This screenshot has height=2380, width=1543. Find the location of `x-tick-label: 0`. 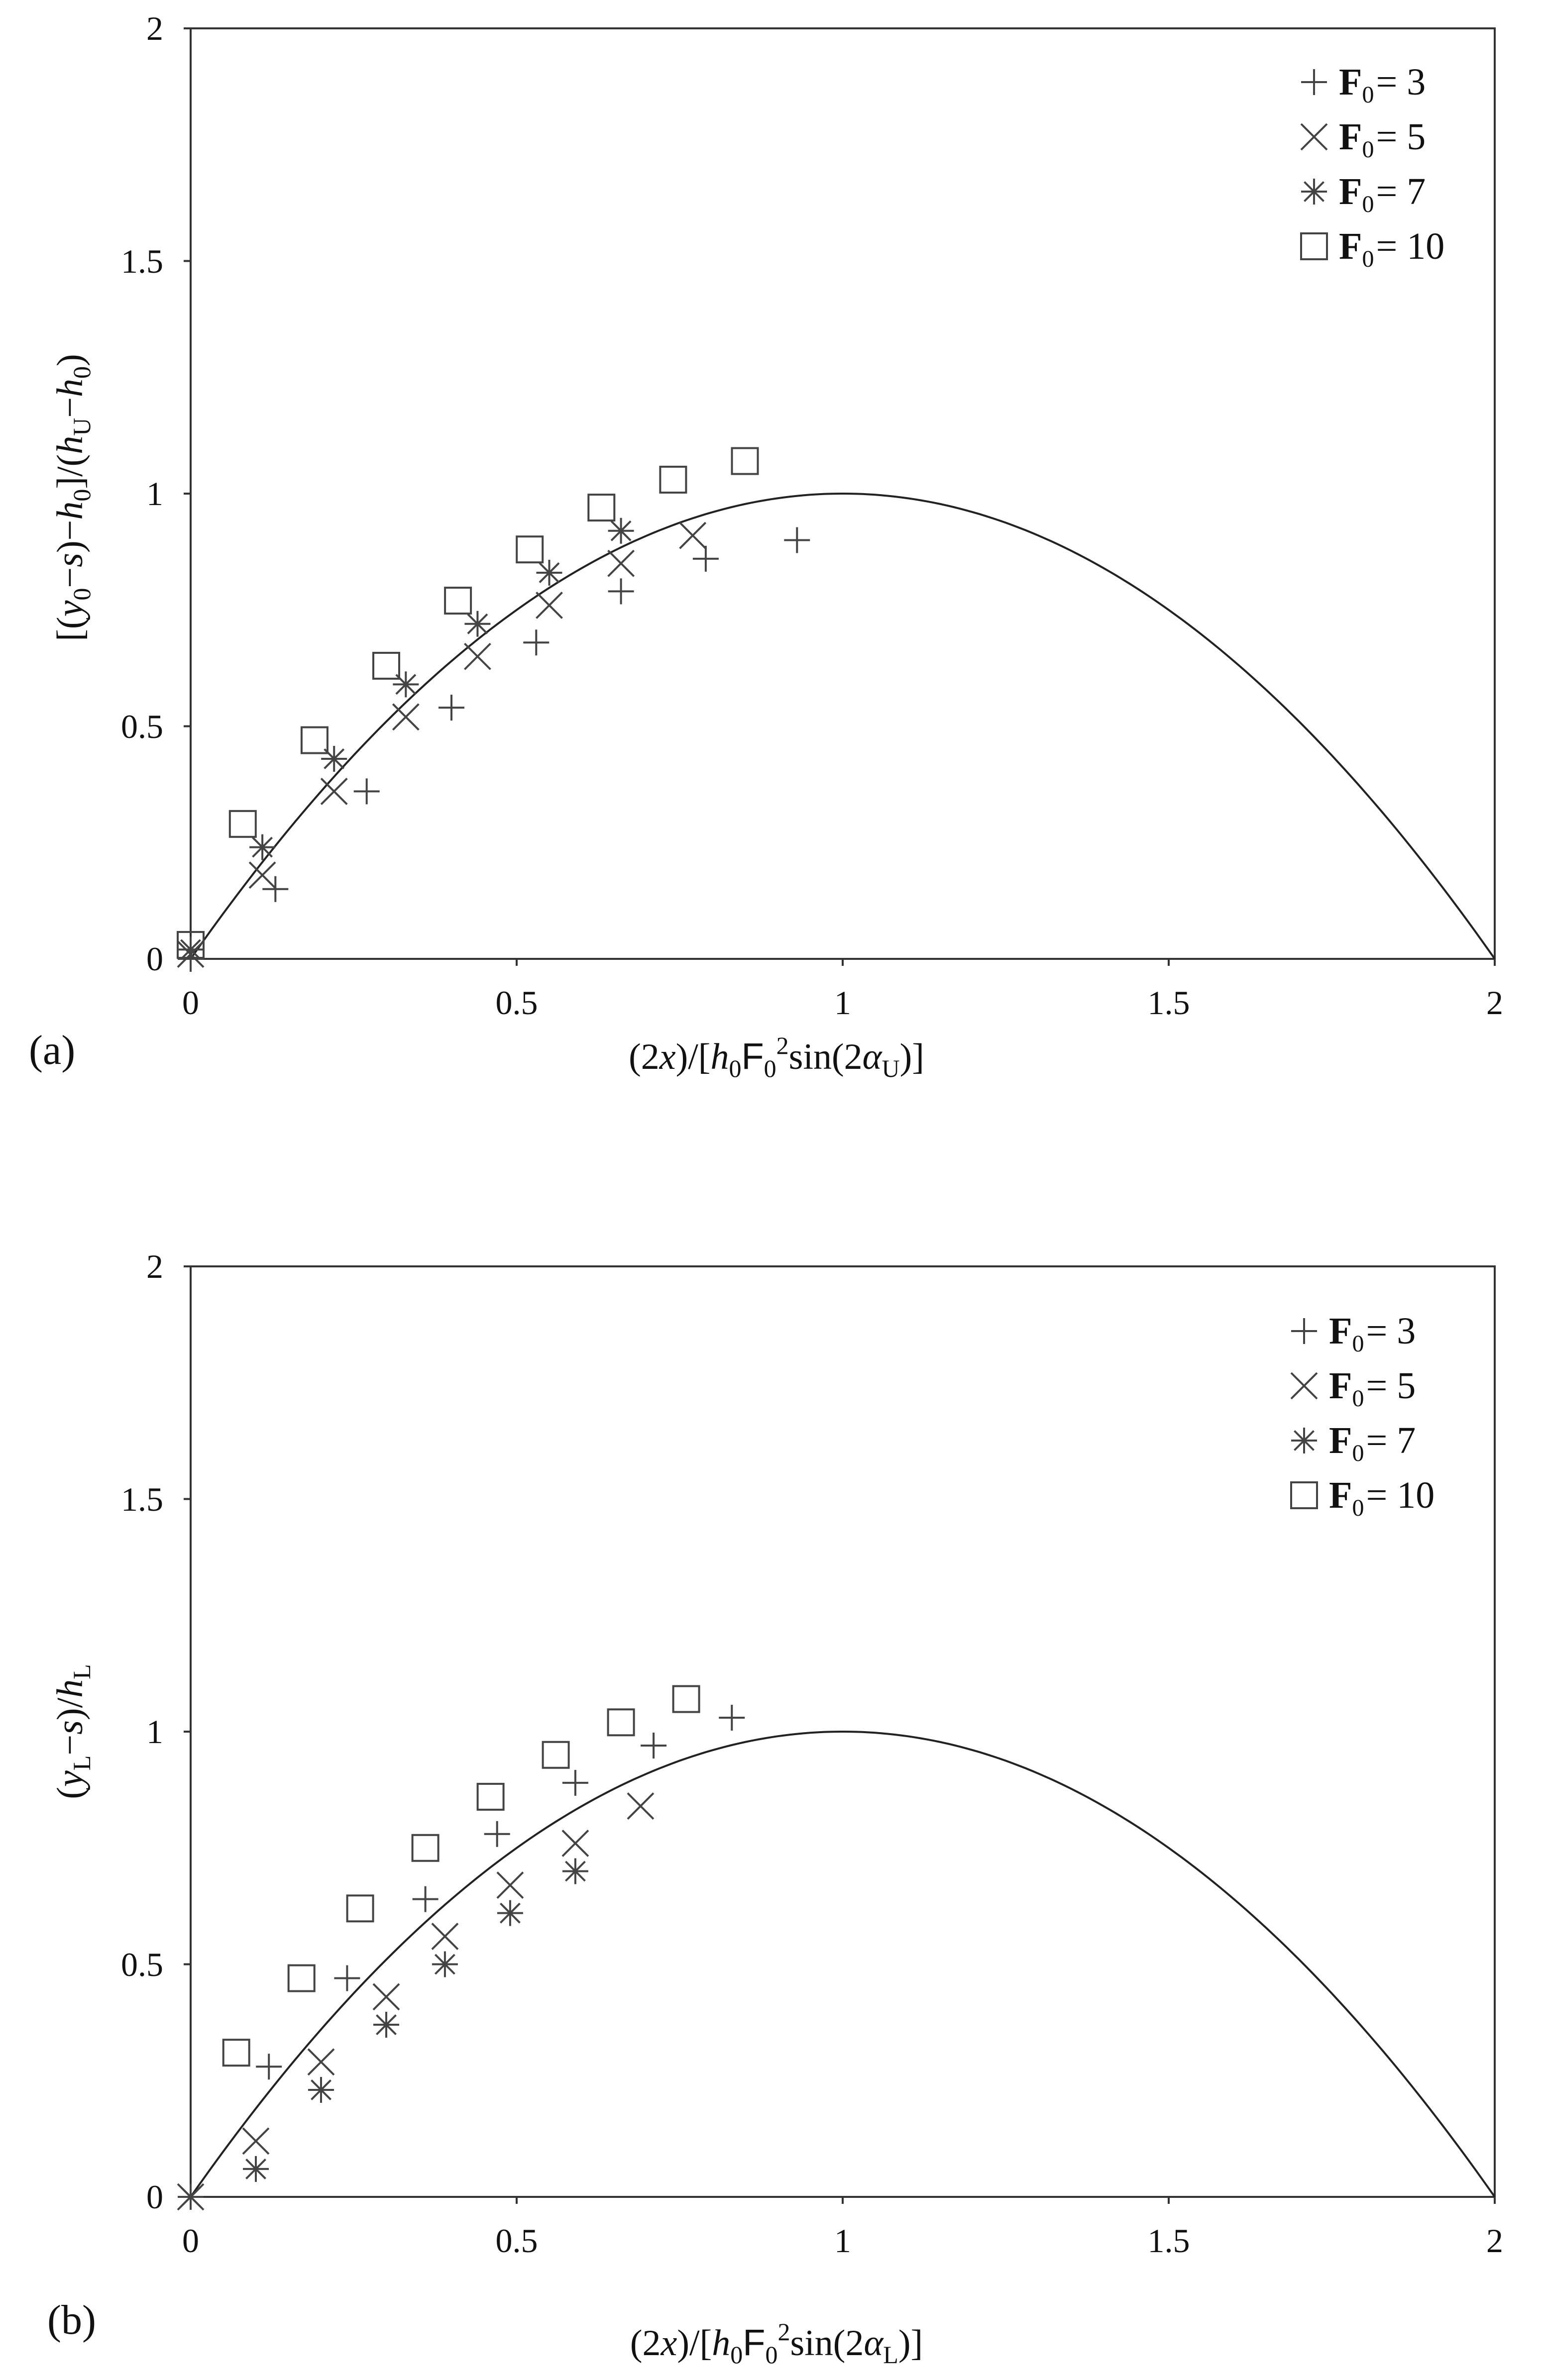

x-tick-label: 0 is located at coordinates (190, 1003).